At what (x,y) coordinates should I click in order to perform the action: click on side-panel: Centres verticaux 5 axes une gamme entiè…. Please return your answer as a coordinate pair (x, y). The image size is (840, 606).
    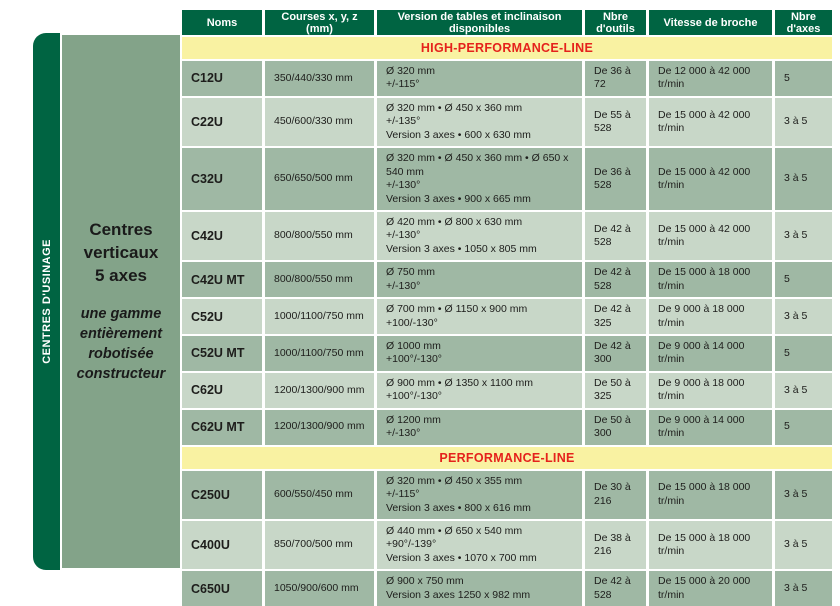
    Looking at the image, I should click on (121, 301).